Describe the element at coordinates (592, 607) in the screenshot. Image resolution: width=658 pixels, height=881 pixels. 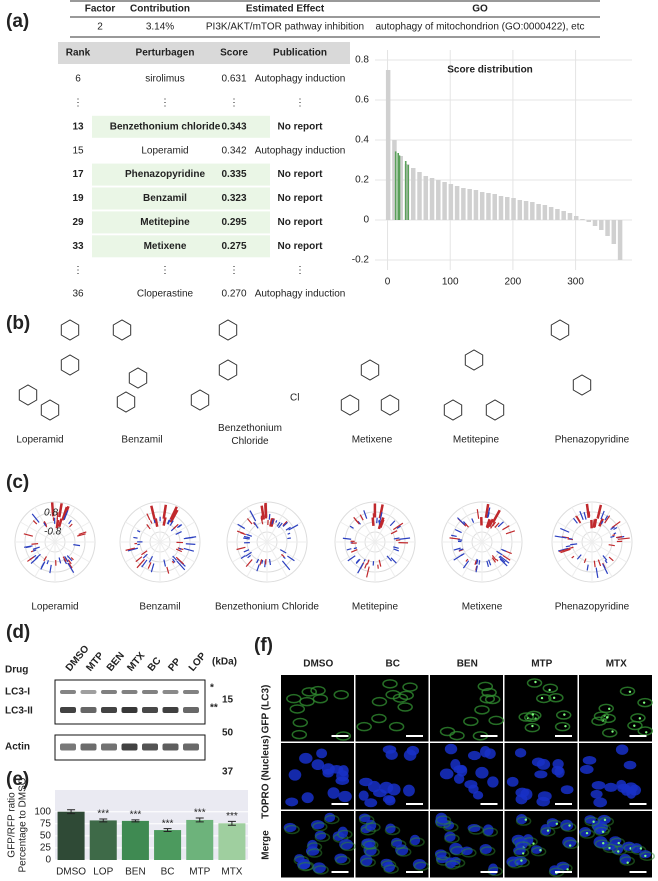
I see `polar-name: Phenazopyridine` at that location.